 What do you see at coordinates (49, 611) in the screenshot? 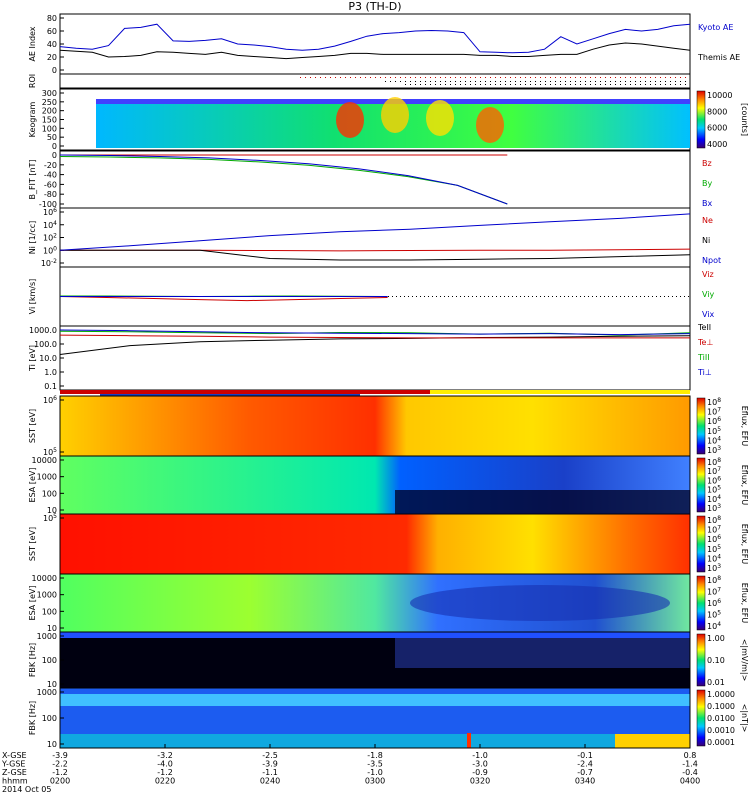
I see `esa-electron-y-tick-label: 100` at bounding box center [49, 611].